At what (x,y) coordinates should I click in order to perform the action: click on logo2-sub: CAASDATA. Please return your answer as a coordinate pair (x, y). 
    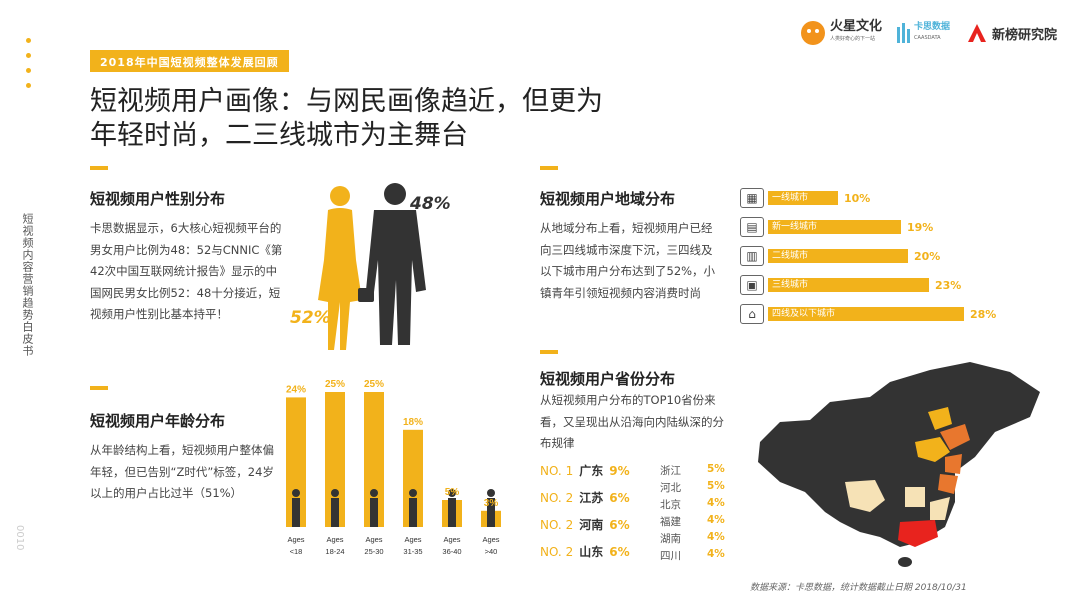
    Looking at the image, I should click on (927, 38).